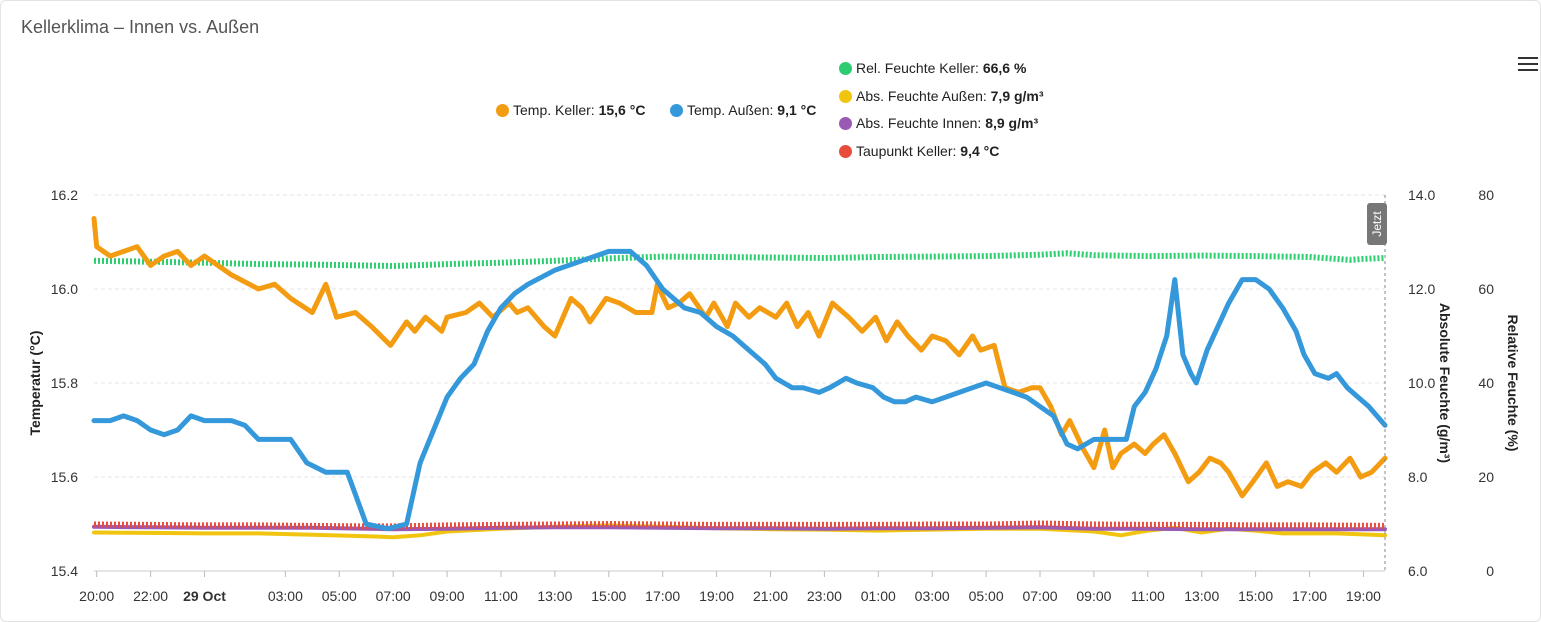  Describe the element at coordinates (932, 68) in the screenshot. I see `legend-item-rel-feuchte-keller: Rel. Feuchte Keller: 66,6 %` at that location.